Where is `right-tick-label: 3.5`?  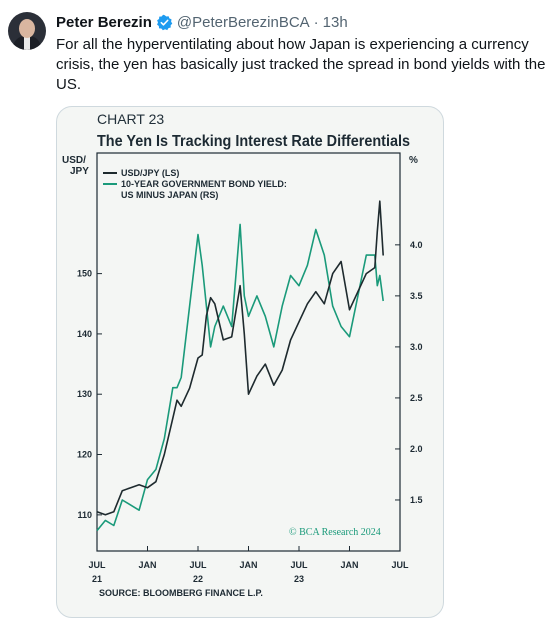
right-tick-label: 3.5 is located at coordinates (416, 296).